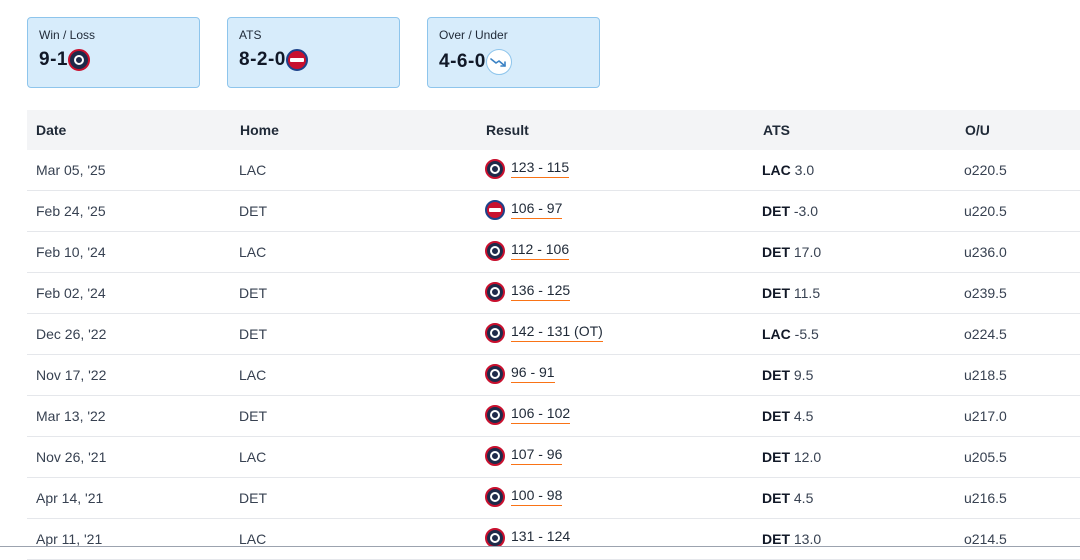 Image resolution: width=1080 pixels, height=560 pixels. What do you see at coordinates (623, 539) in the screenshot?
I see `result-cell: 131 - 124` at bounding box center [623, 539].